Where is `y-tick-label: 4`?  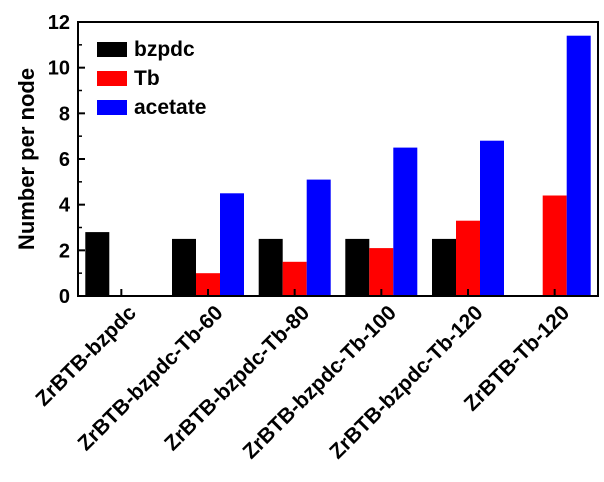 y-tick-label: 4 is located at coordinates (65, 206).